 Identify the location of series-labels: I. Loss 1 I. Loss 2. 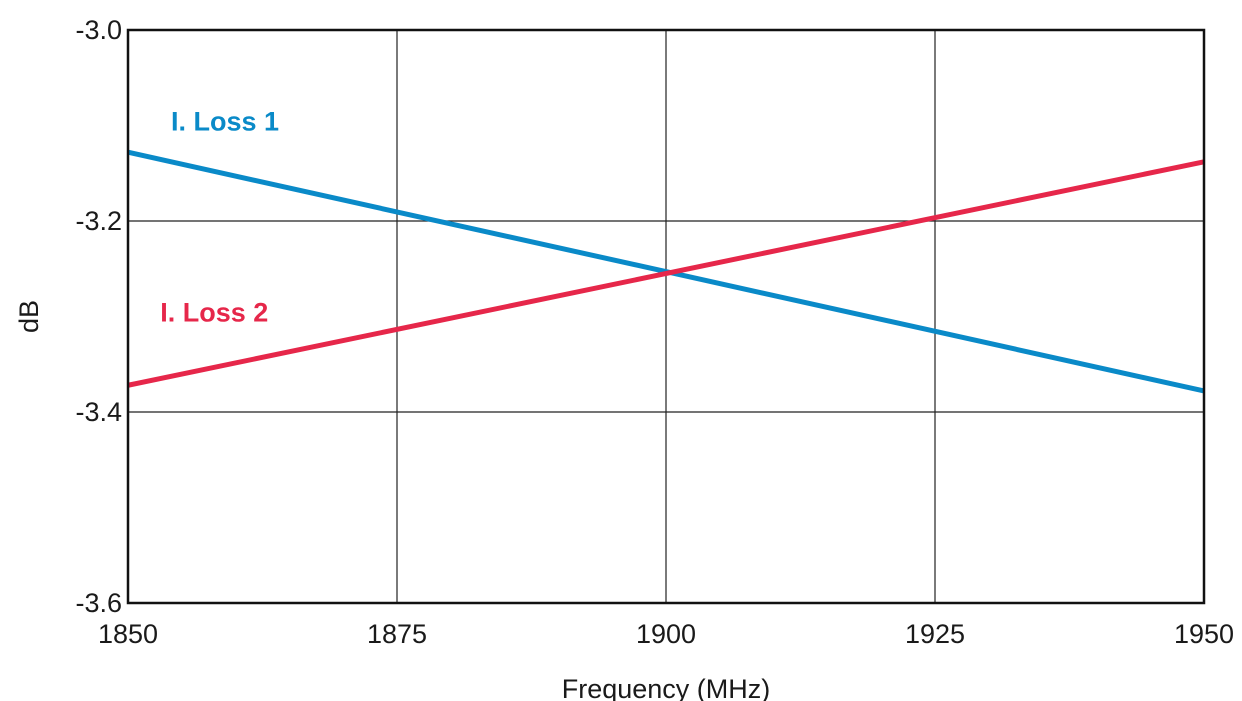
(219, 216).